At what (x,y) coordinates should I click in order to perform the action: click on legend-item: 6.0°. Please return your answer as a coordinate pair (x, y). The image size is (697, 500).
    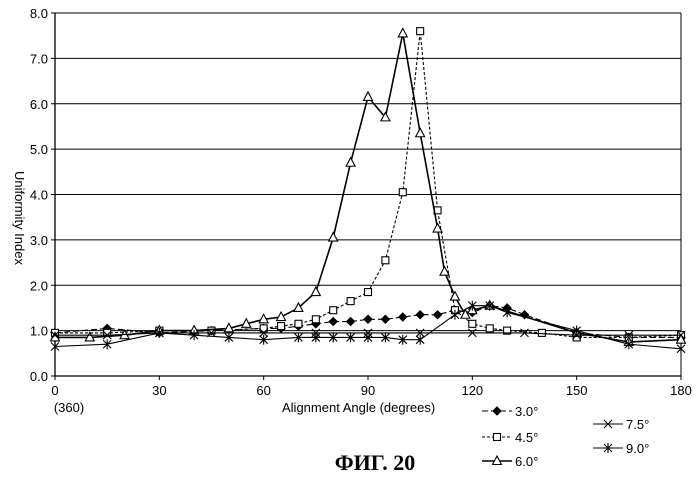
    Looking at the image, I should click on (510, 461).